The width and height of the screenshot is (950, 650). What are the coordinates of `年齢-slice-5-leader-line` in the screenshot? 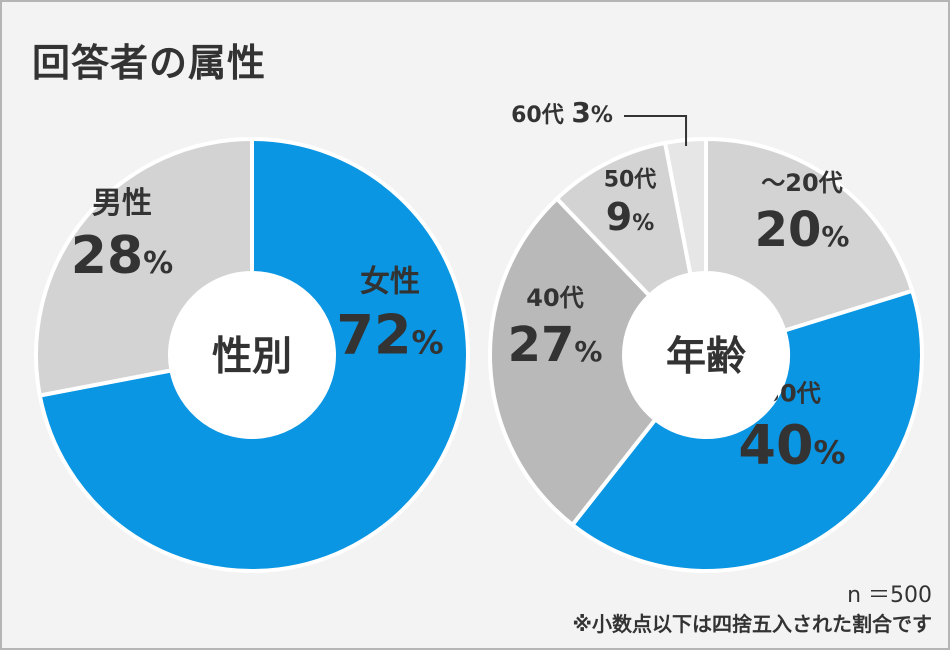 It's located at (656, 130).